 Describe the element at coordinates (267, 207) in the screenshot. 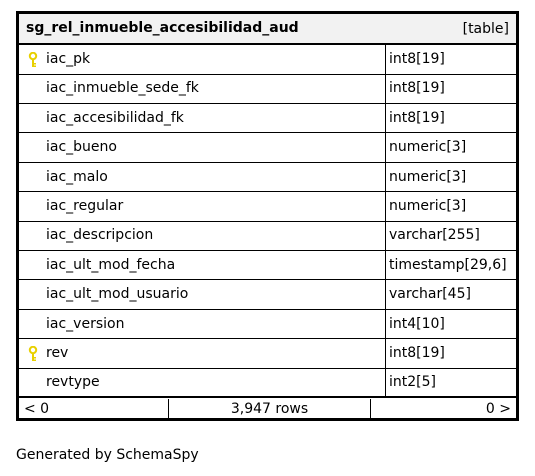

I see `column-row: iac_regular numeric[3]` at that location.